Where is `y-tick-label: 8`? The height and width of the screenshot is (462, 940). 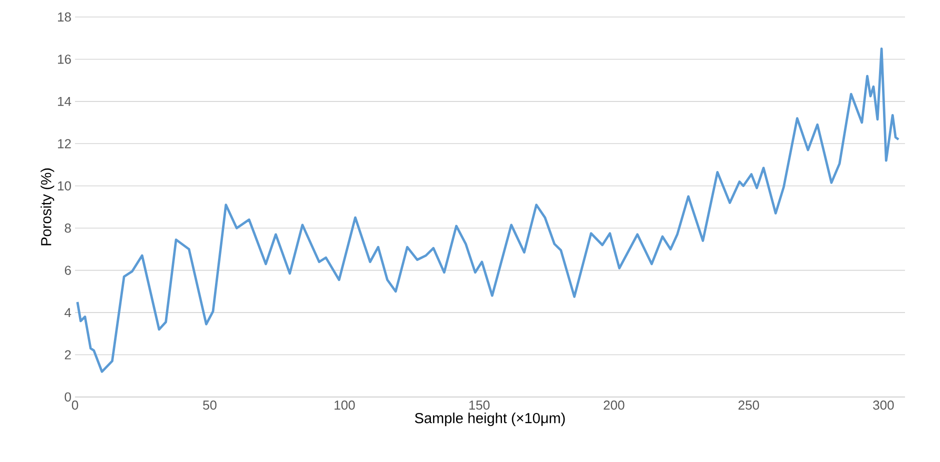
y-tick-label: 8 is located at coordinates (67, 228).